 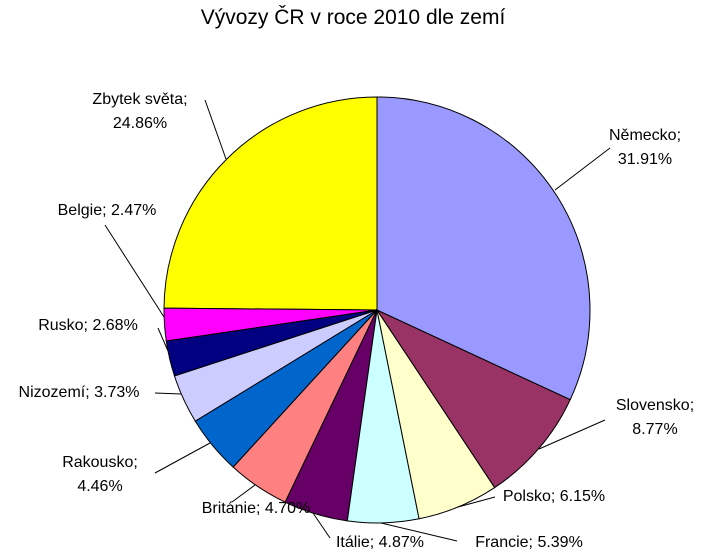 I want to click on data-label: Belgie; 2.47%, so click(x=107, y=210).